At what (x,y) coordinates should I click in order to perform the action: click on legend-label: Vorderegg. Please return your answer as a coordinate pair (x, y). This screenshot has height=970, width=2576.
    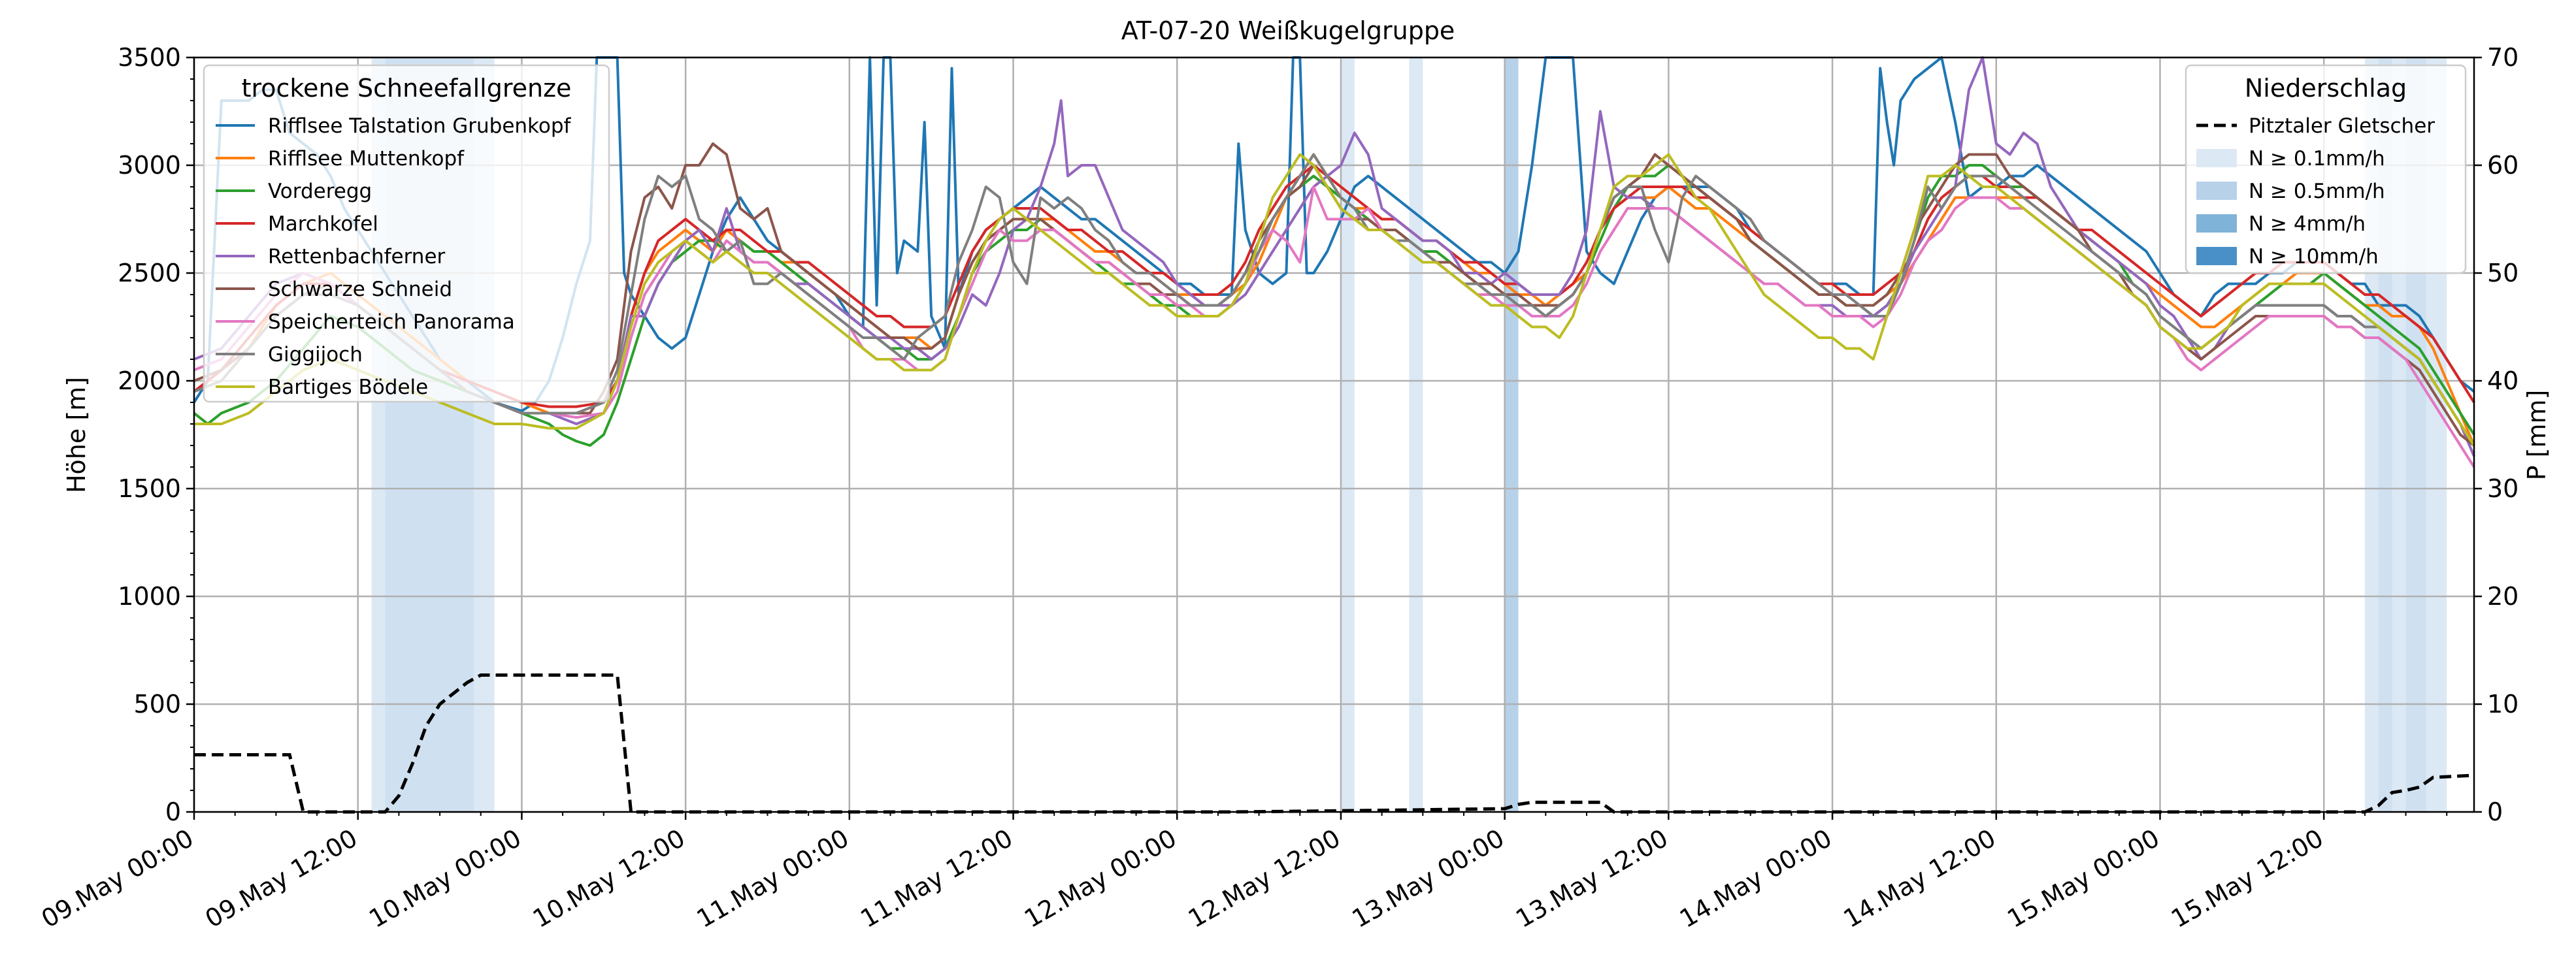
    Looking at the image, I should click on (320, 191).